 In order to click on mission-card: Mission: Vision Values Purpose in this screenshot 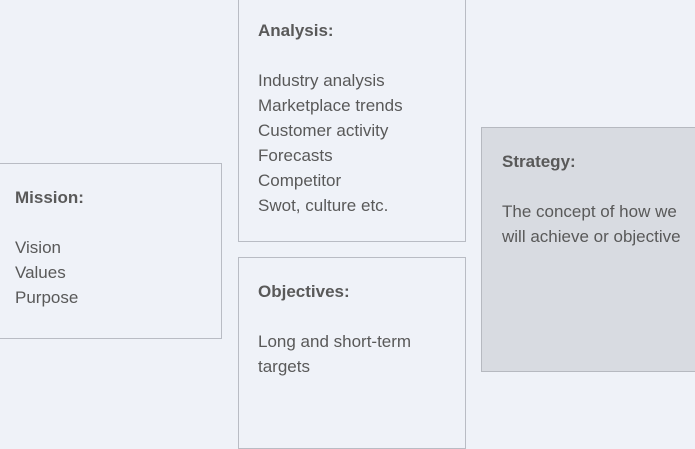, I will do `click(111, 251)`.